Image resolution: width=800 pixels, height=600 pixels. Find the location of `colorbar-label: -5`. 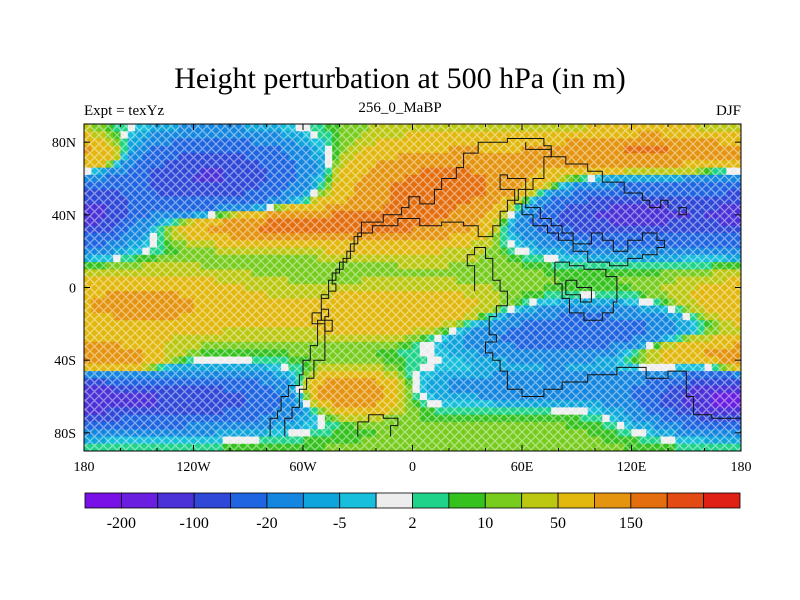

colorbar-label: -5 is located at coordinates (339, 523).